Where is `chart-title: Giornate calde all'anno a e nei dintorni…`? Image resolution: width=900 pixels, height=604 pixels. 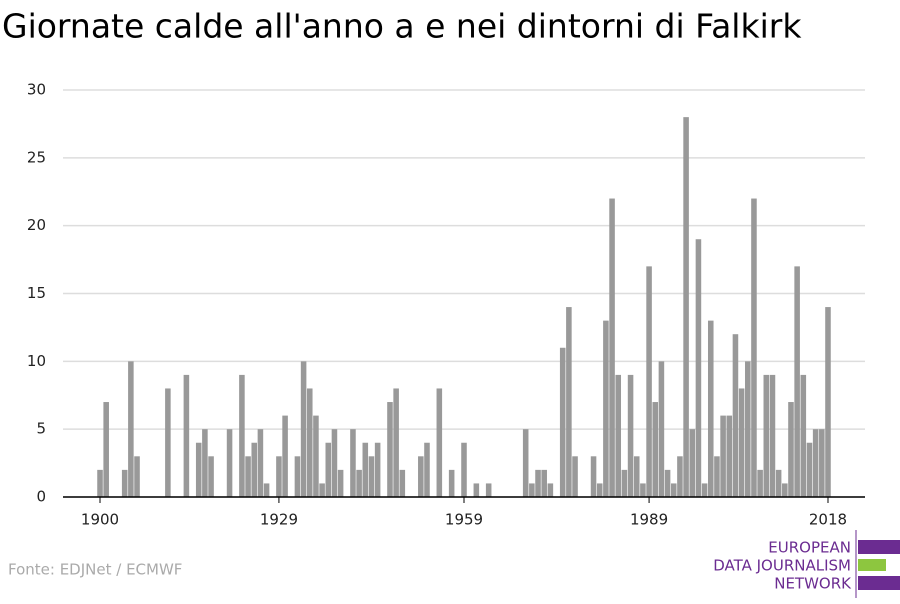 chart-title: Giornate calde all'anno a e nei dintorni… is located at coordinates (402, 26).